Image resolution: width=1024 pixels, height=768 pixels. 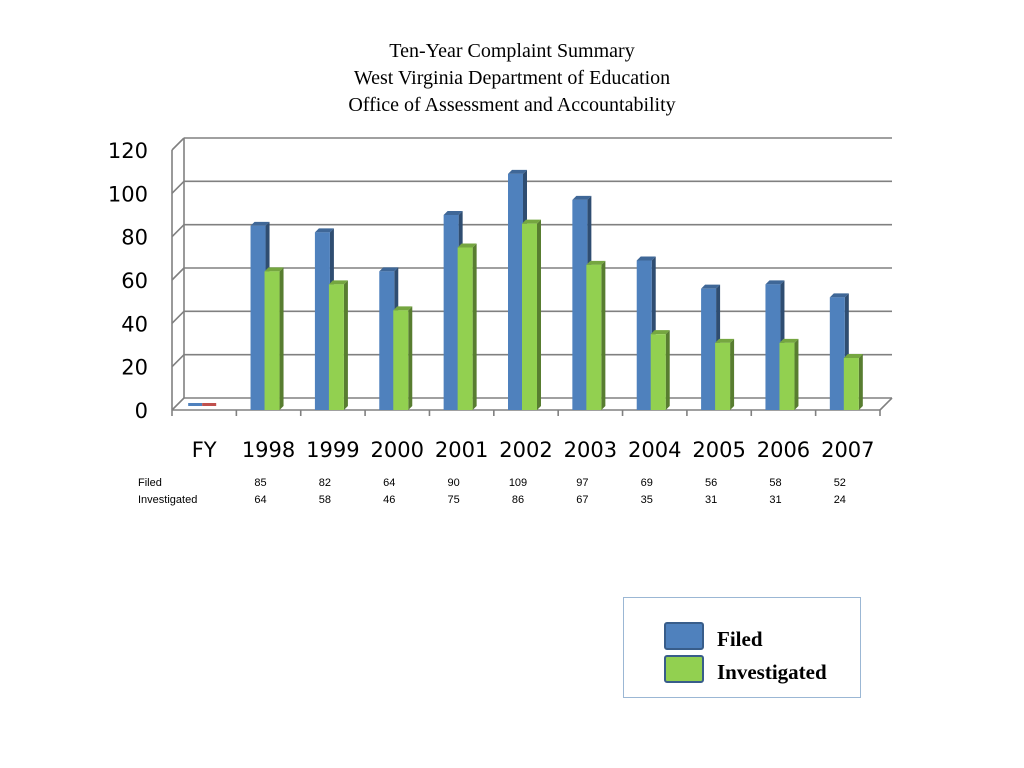 I want to click on table-cell: 86, so click(x=518, y=500).